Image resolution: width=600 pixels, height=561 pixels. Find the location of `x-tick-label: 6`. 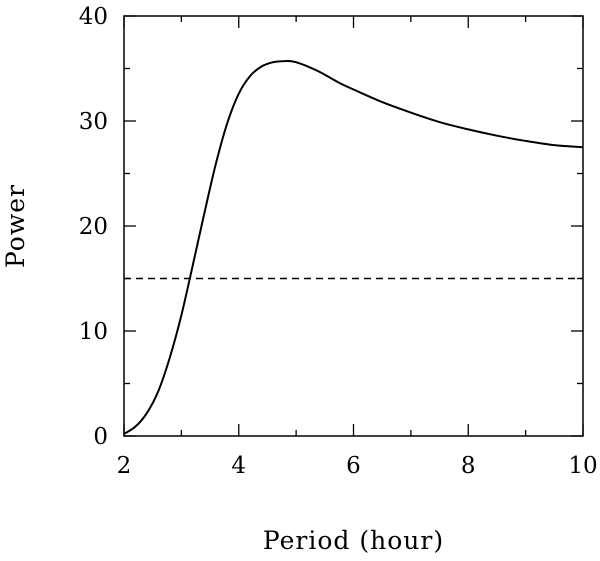

x-tick-label: 6 is located at coordinates (353, 466).